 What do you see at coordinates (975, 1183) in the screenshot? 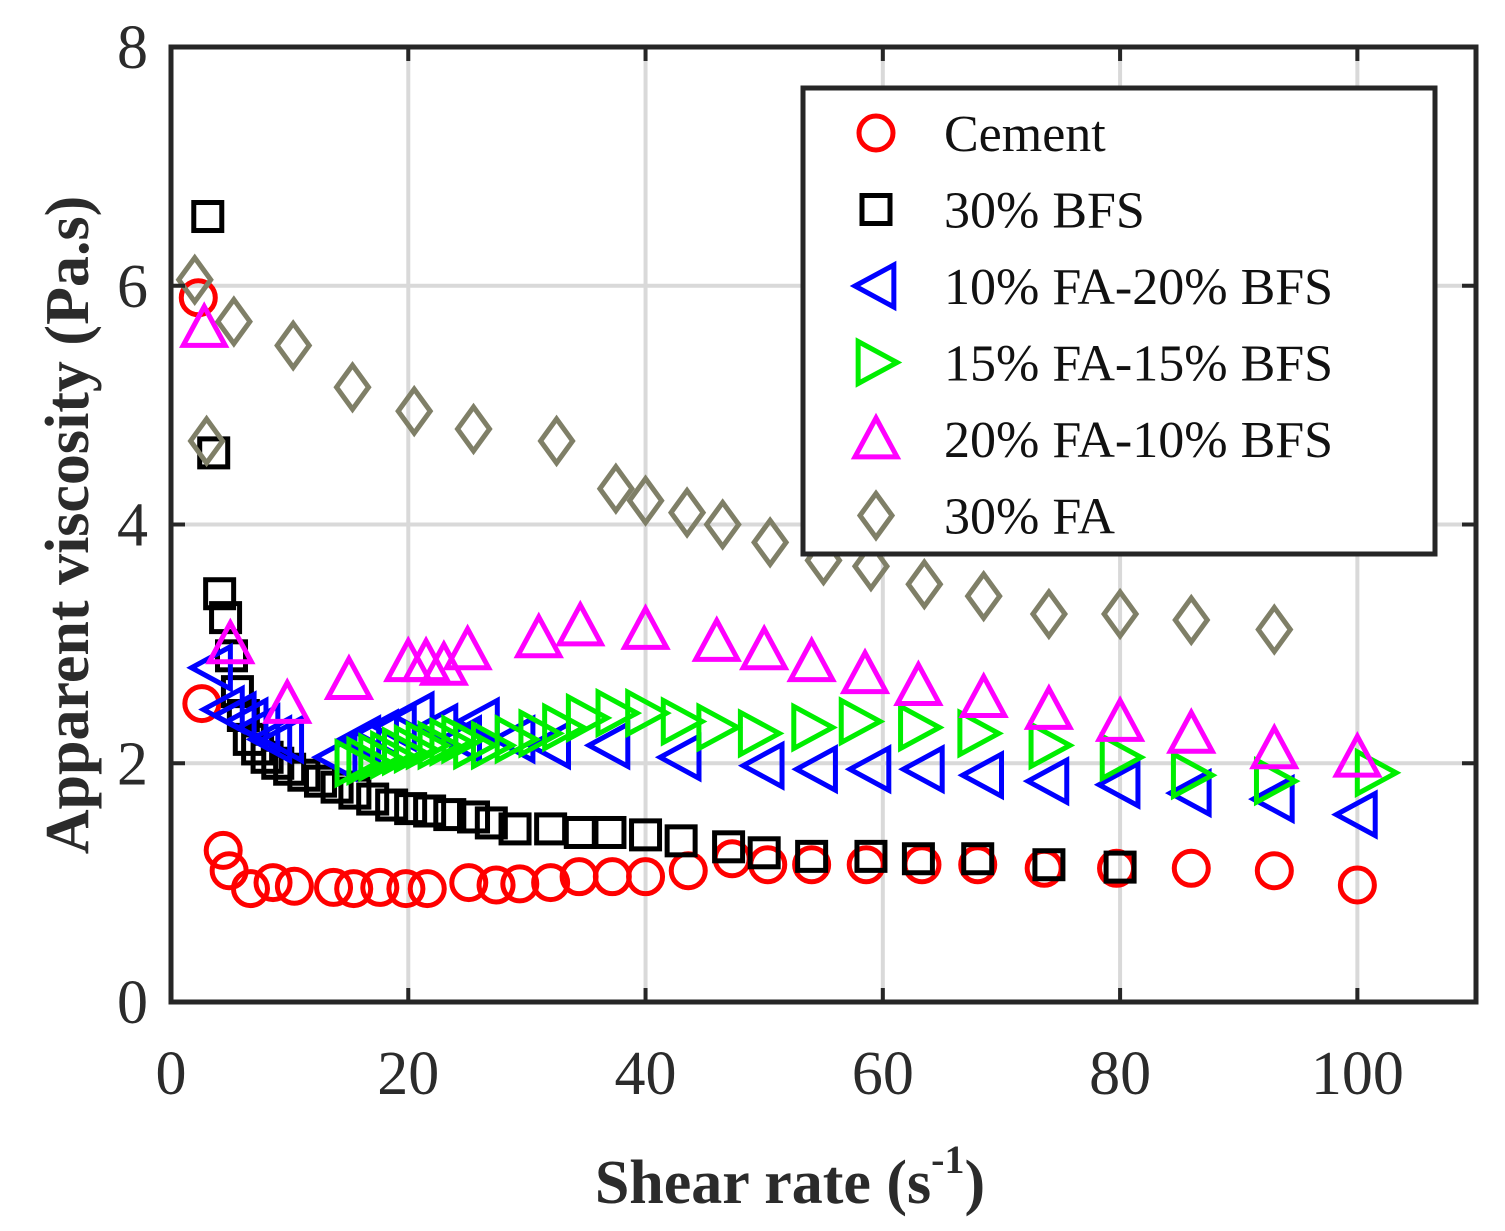
I see `x-axis-label-close: )` at bounding box center [975, 1183].